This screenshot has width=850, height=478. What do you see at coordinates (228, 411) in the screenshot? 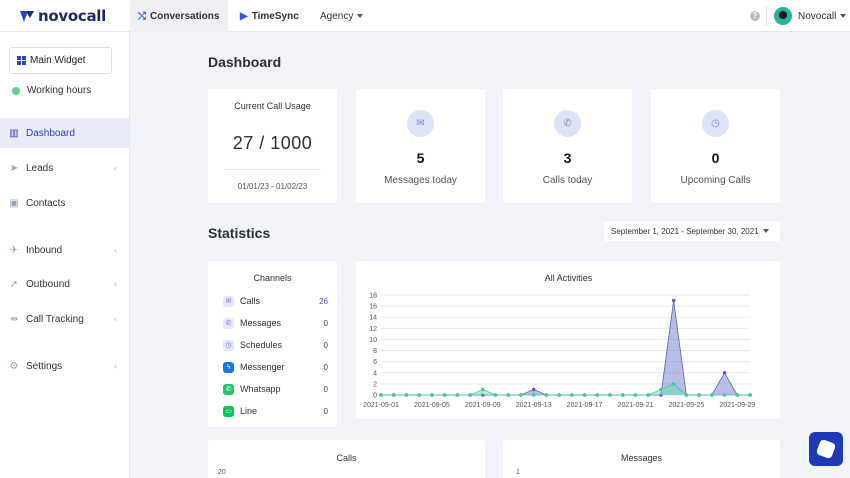
I see `line-icon: ▭` at bounding box center [228, 411].